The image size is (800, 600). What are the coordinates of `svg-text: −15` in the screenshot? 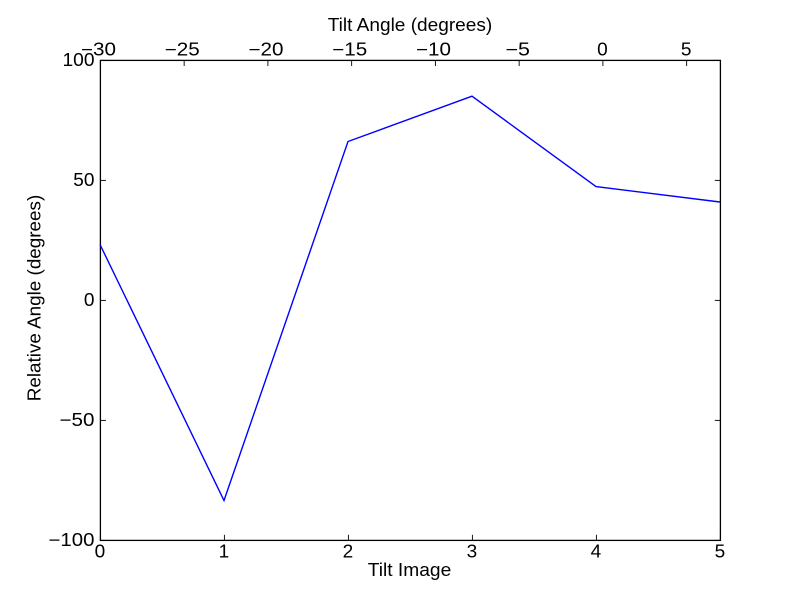 It's located at (349, 50).